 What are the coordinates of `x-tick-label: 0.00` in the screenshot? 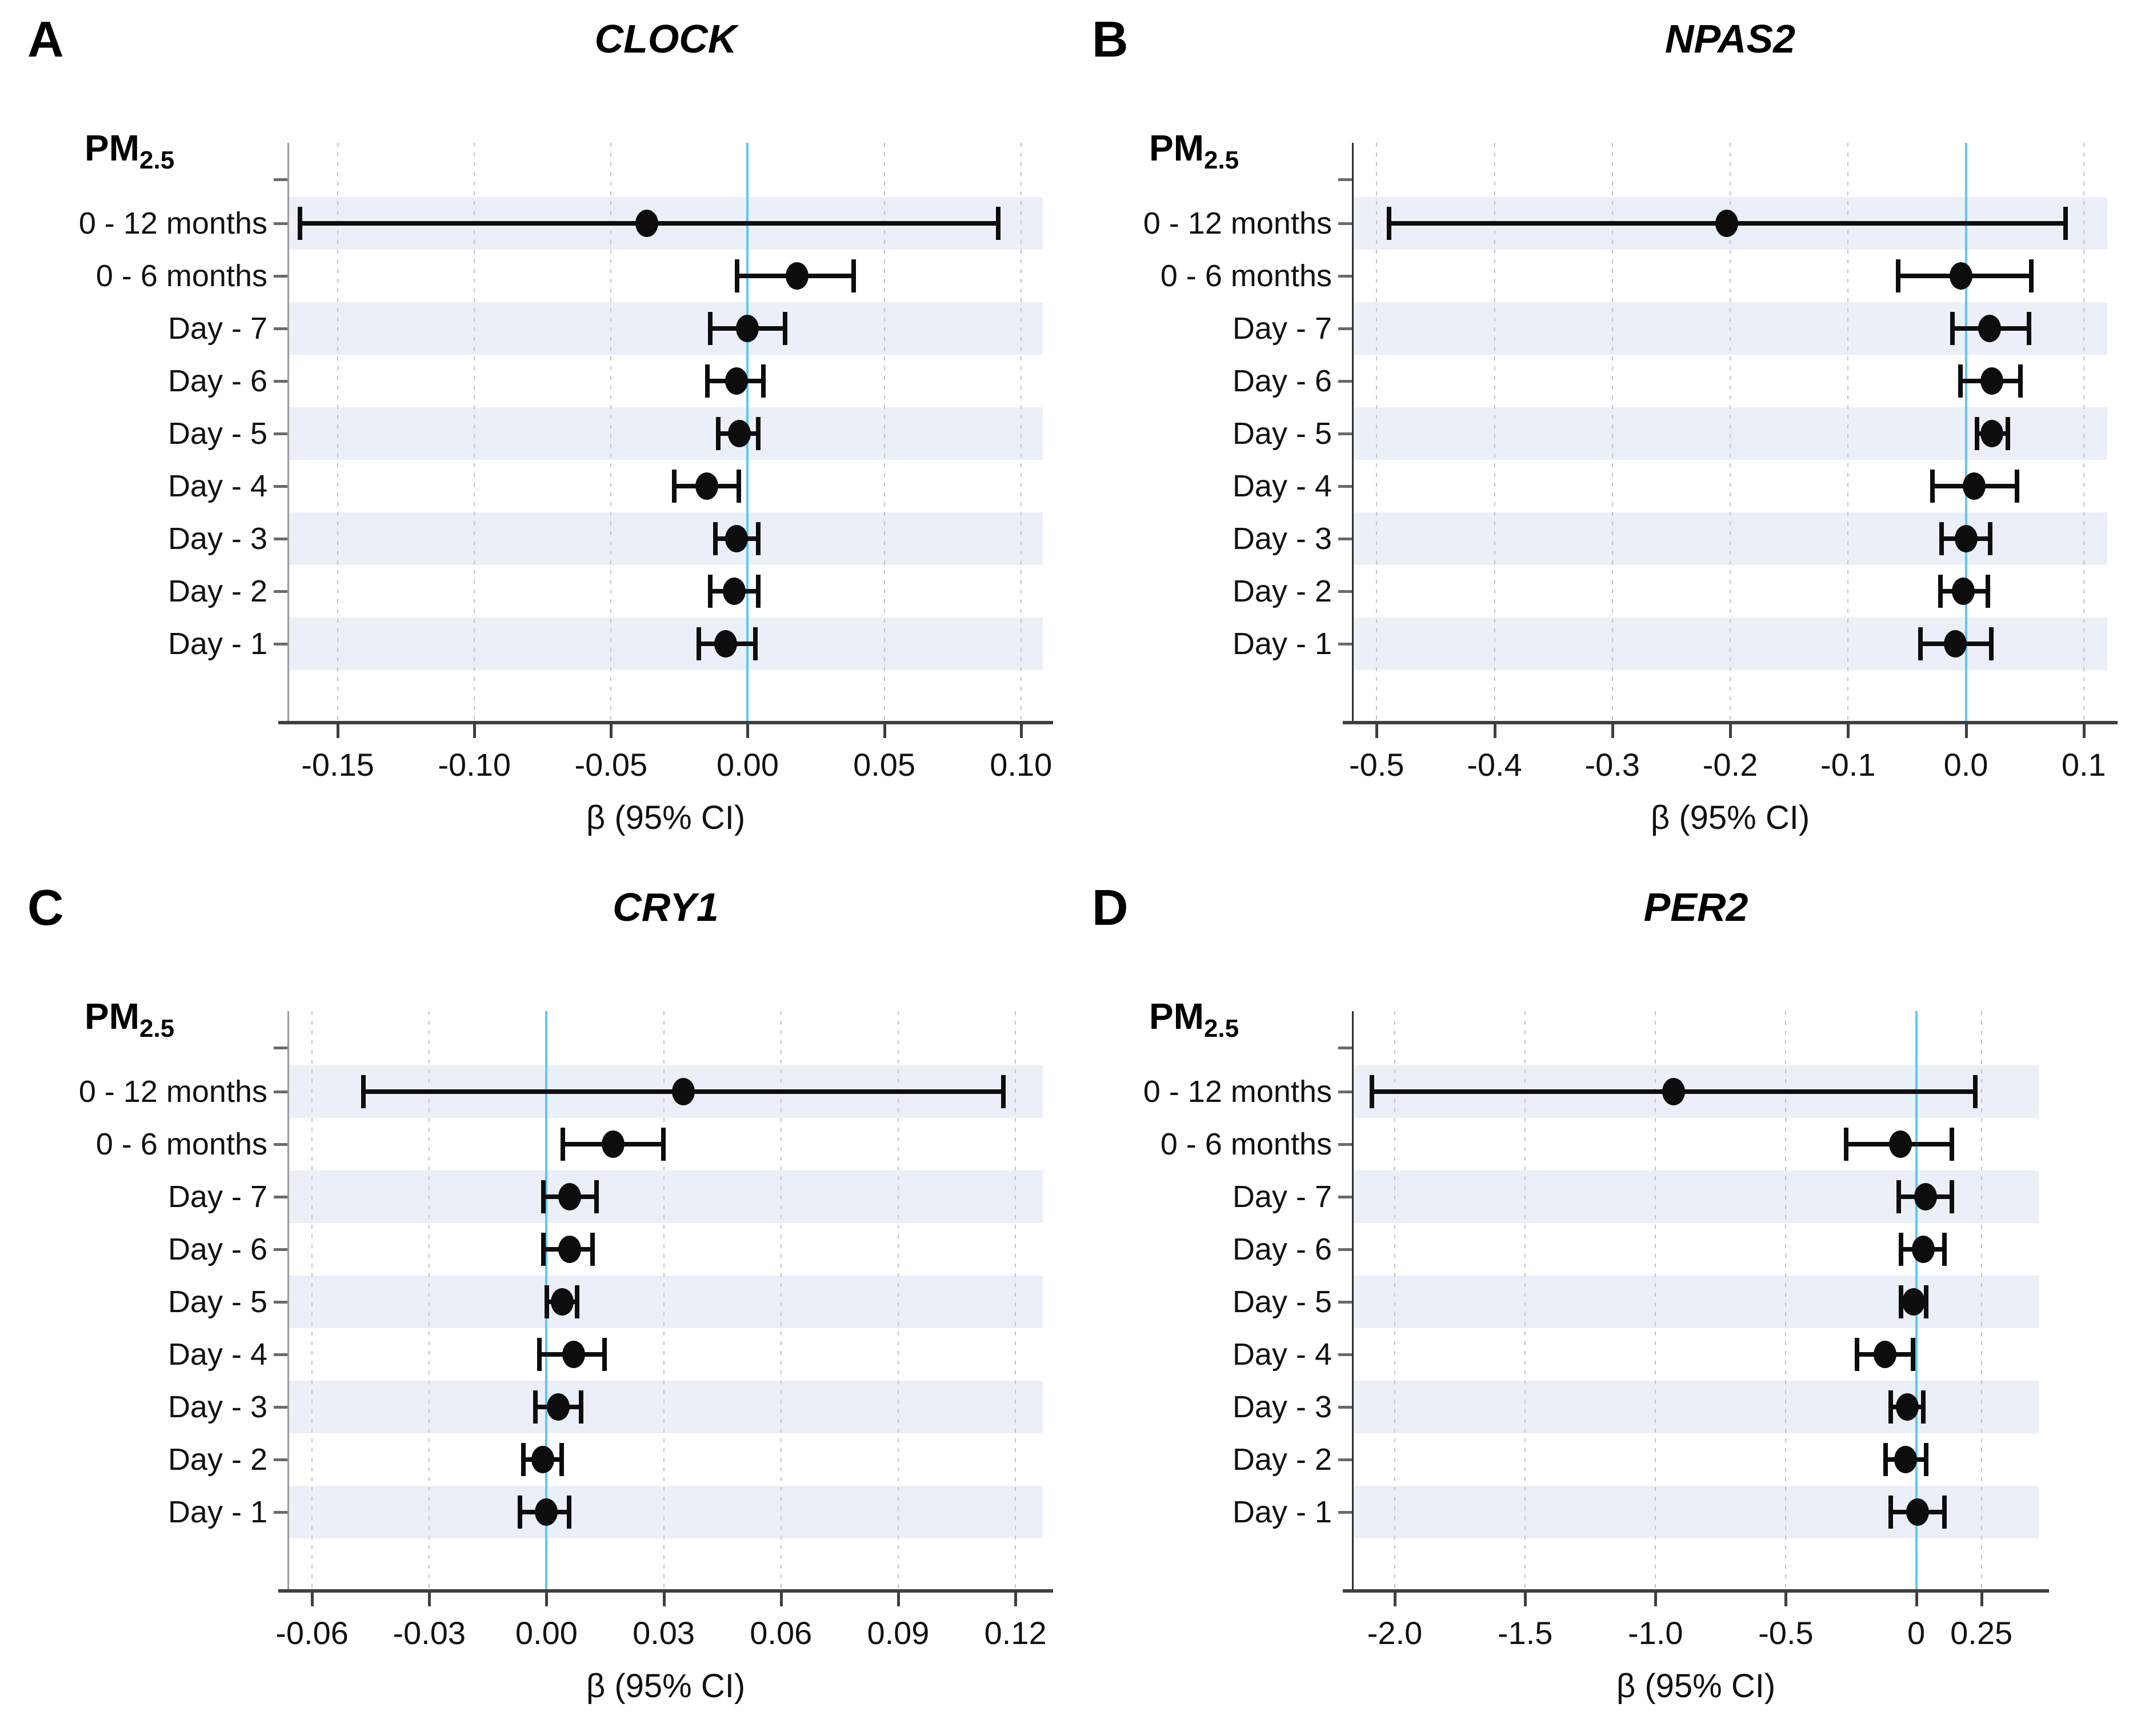 It's located at (546, 1633).